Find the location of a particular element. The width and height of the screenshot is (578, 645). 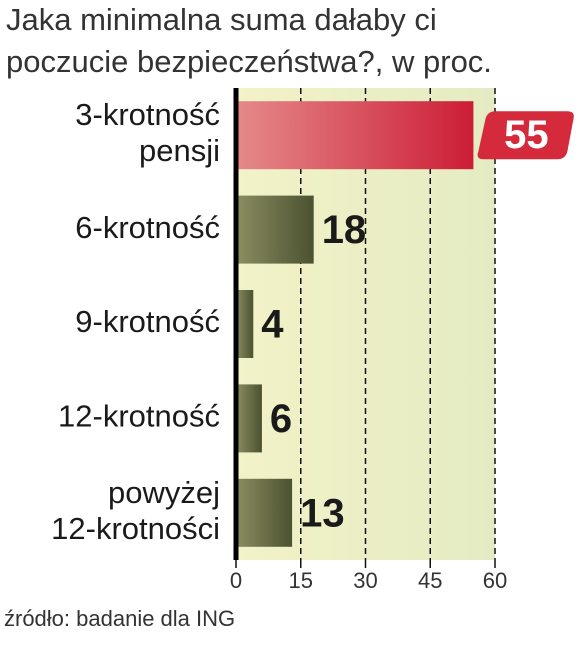

y-tick-label: 3-krotność pensji is located at coordinates (147, 132).